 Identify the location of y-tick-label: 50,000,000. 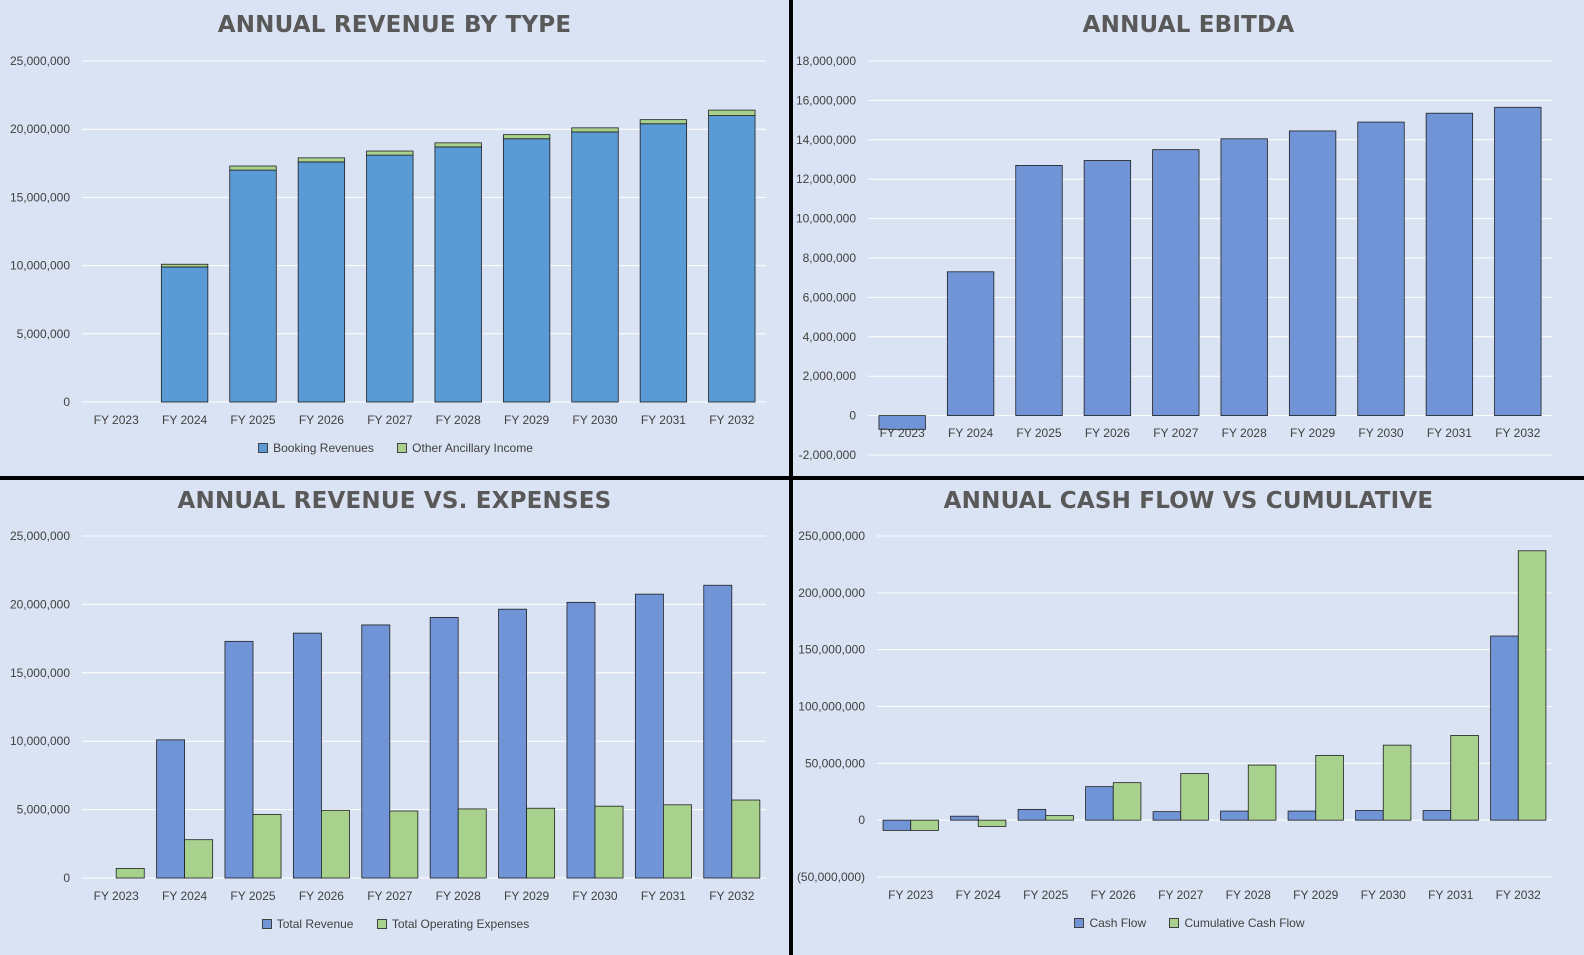
(835, 763).